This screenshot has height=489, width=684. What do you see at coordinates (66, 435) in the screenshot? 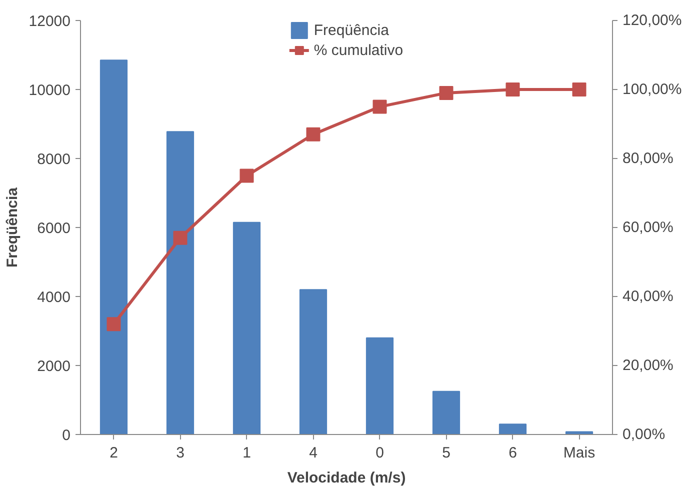
I see `y-tick-label: 0` at bounding box center [66, 435].